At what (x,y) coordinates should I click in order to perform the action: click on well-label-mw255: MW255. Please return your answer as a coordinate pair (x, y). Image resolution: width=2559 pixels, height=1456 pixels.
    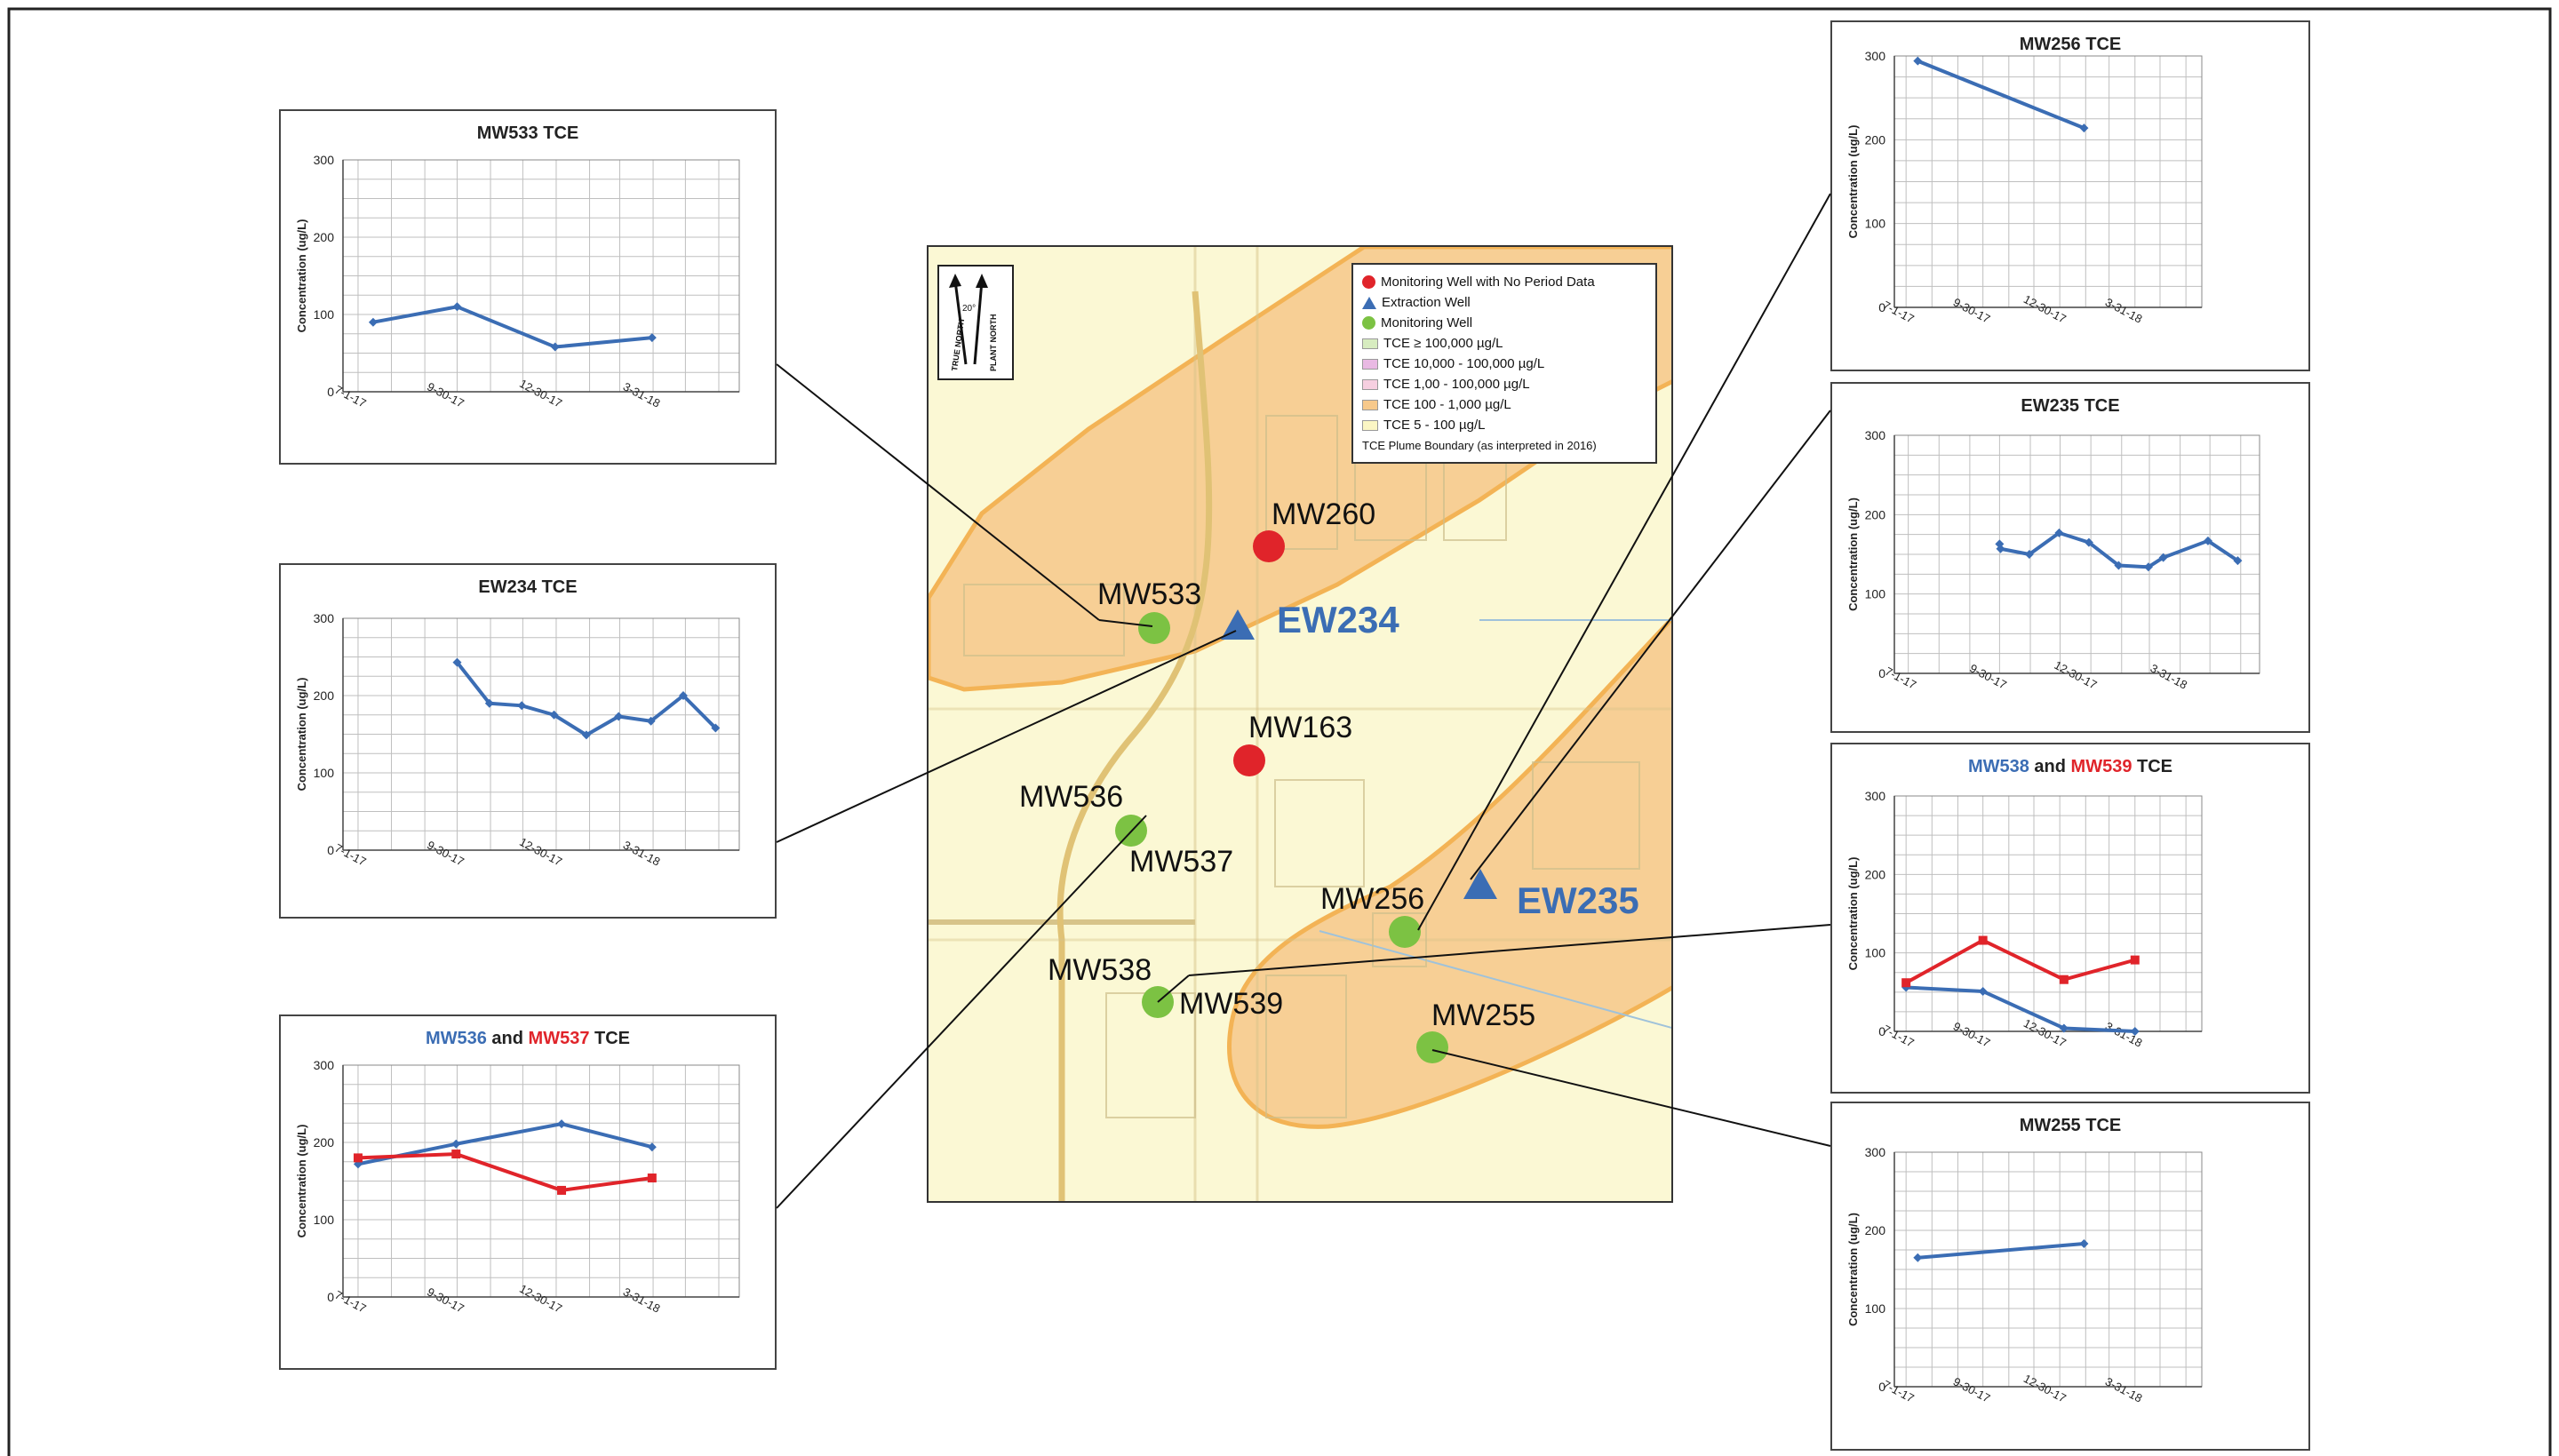
    Looking at the image, I should click on (1483, 1016).